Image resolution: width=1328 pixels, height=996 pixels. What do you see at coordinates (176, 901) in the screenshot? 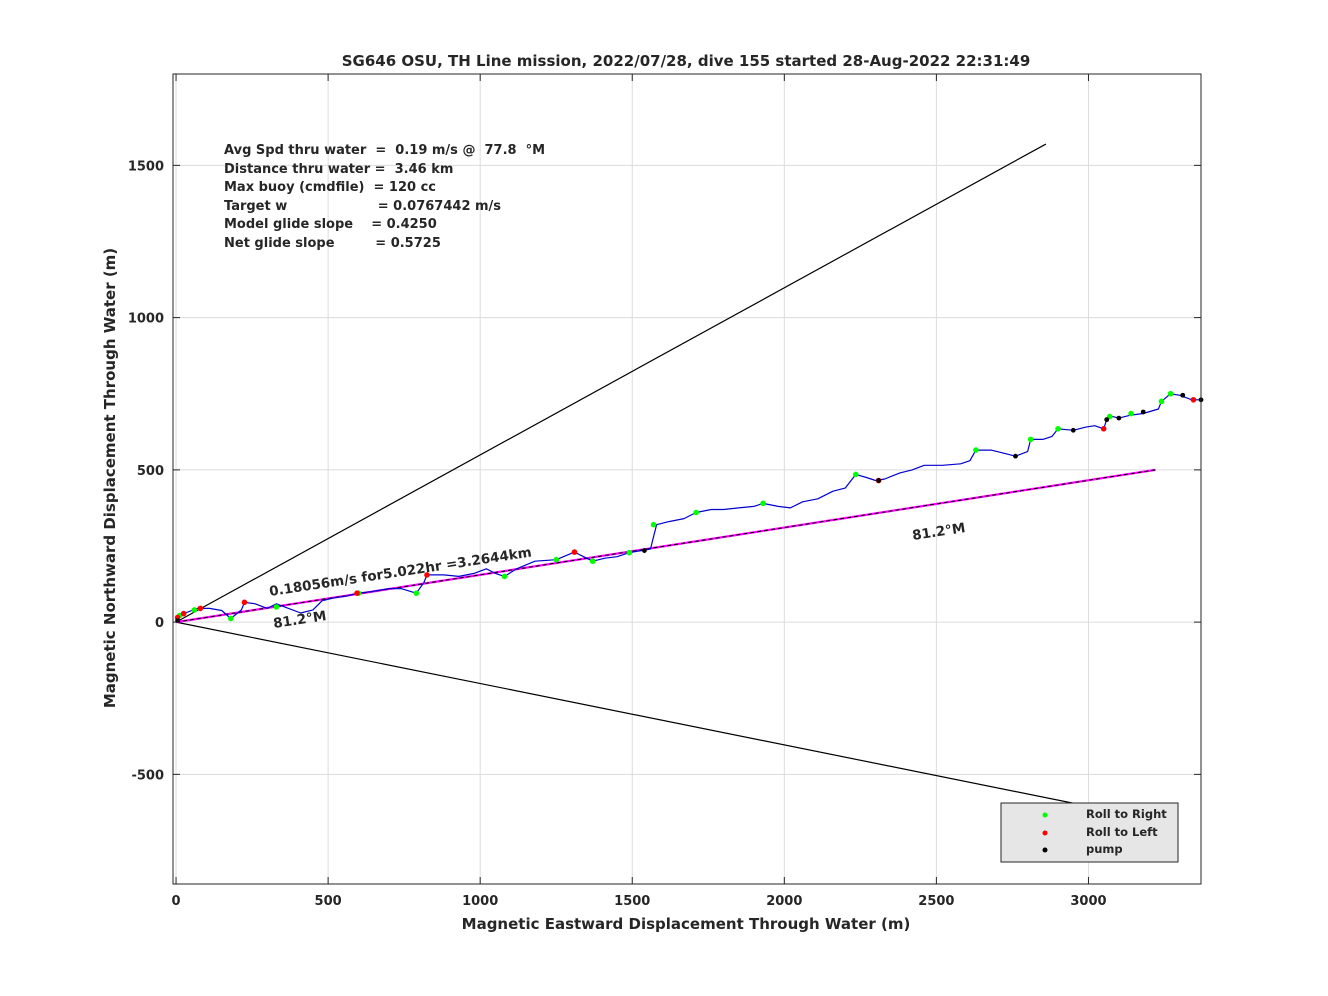
I see `x-tick-label: 0` at bounding box center [176, 901].